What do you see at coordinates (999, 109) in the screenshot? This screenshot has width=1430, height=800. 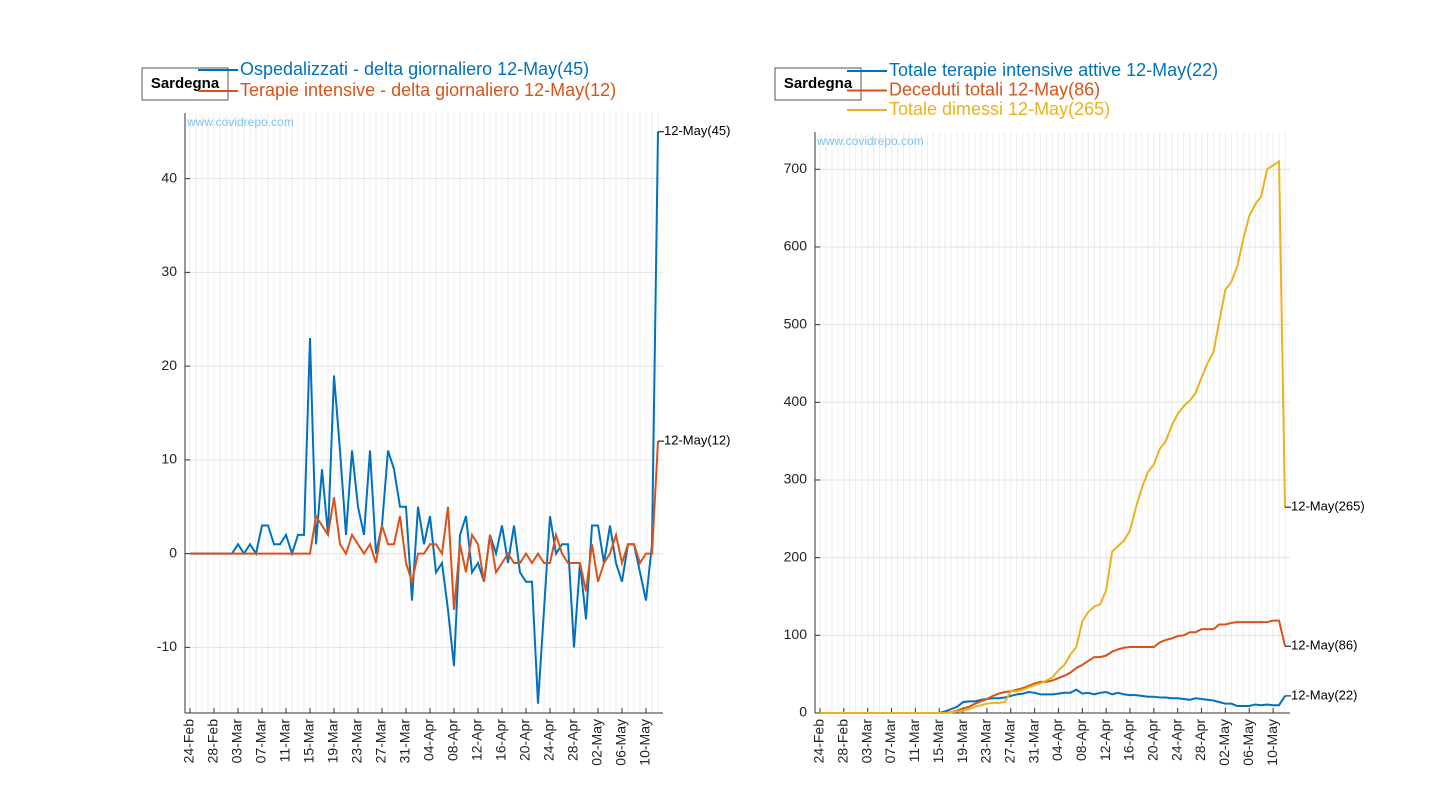 I see `legend-label: Totale dimessi 12-May(265)` at bounding box center [999, 109].